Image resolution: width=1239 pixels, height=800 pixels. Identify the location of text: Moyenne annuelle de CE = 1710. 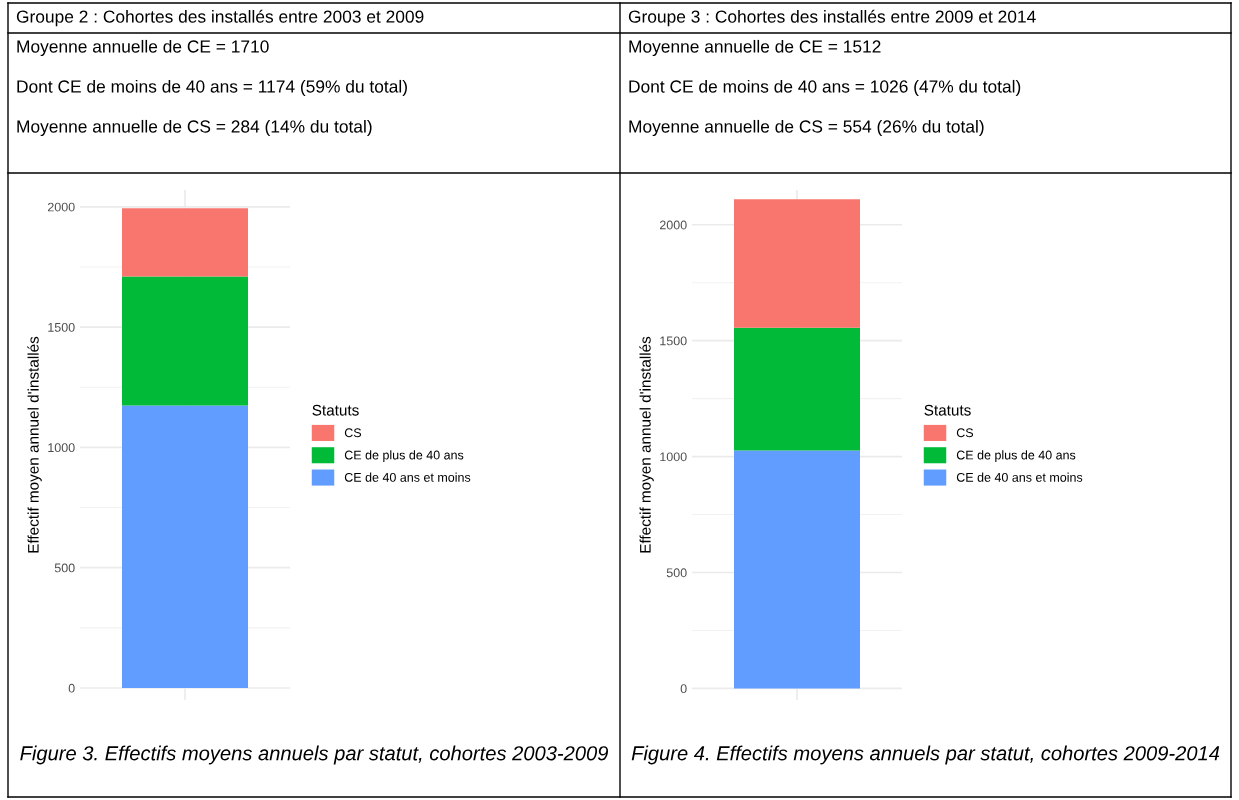
(143, 48).